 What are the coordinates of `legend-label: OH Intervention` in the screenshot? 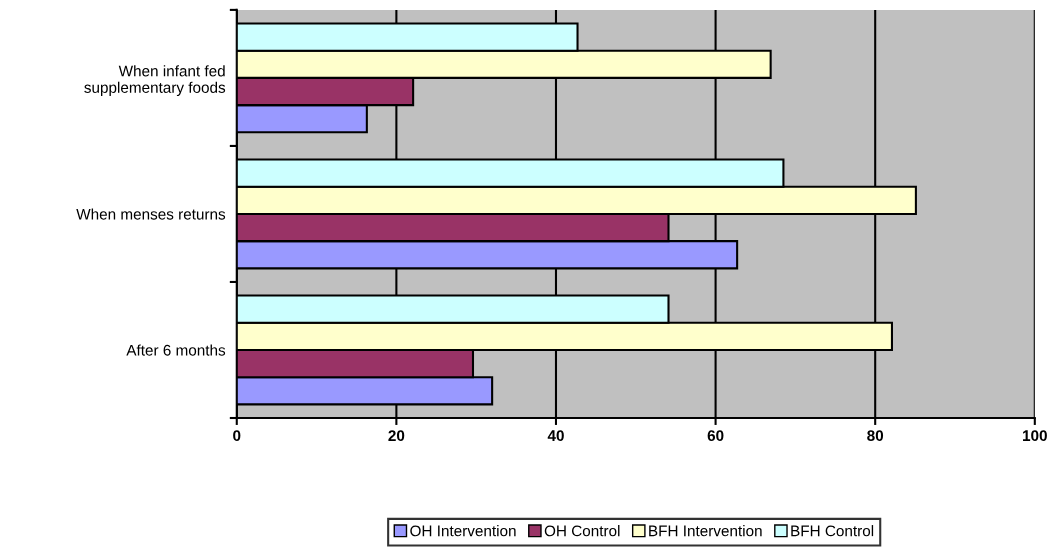 It's located at (463, 531).